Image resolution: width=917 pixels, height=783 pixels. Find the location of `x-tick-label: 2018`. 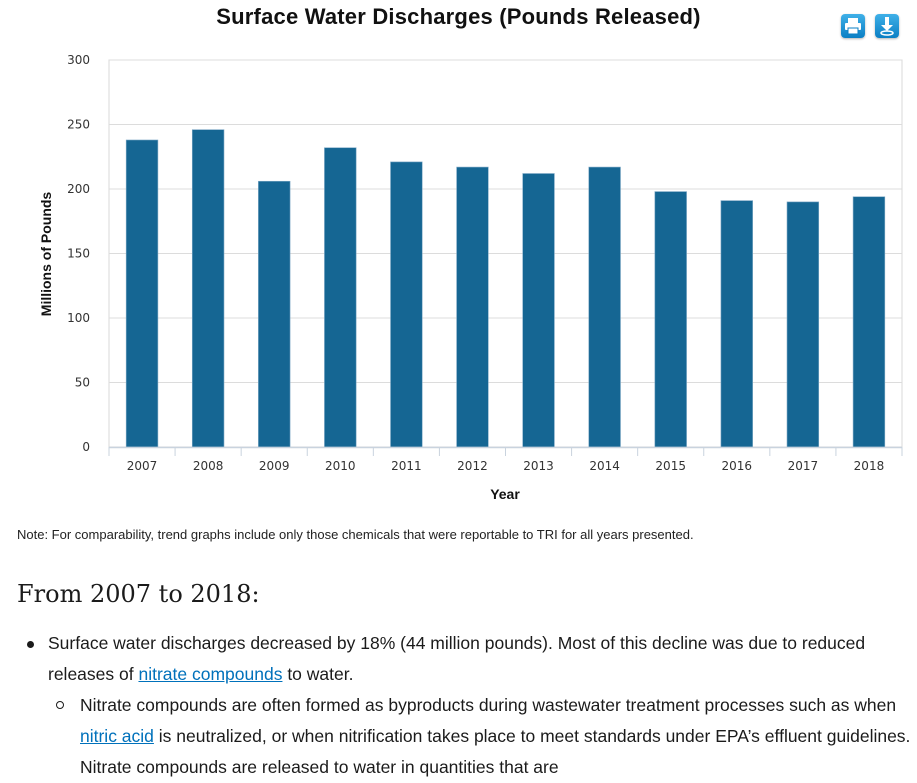

x-tick-label: 2018 is located at coordinates (869, 466).